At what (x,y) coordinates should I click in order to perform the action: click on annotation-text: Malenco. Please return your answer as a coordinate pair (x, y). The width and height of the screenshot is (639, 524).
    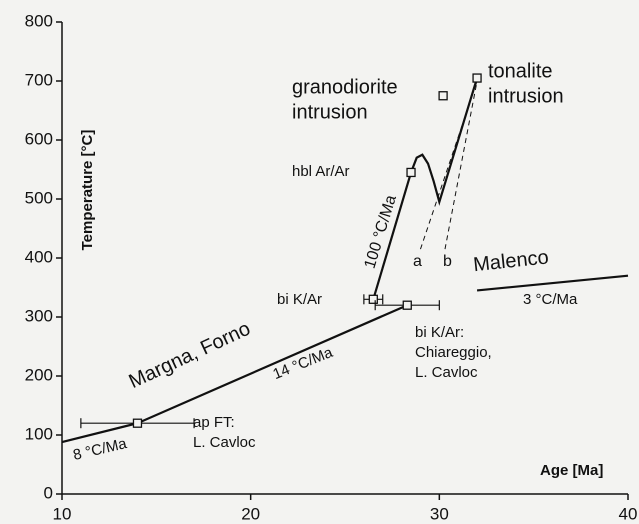
    Looking at the image, I should click on (510, 261).